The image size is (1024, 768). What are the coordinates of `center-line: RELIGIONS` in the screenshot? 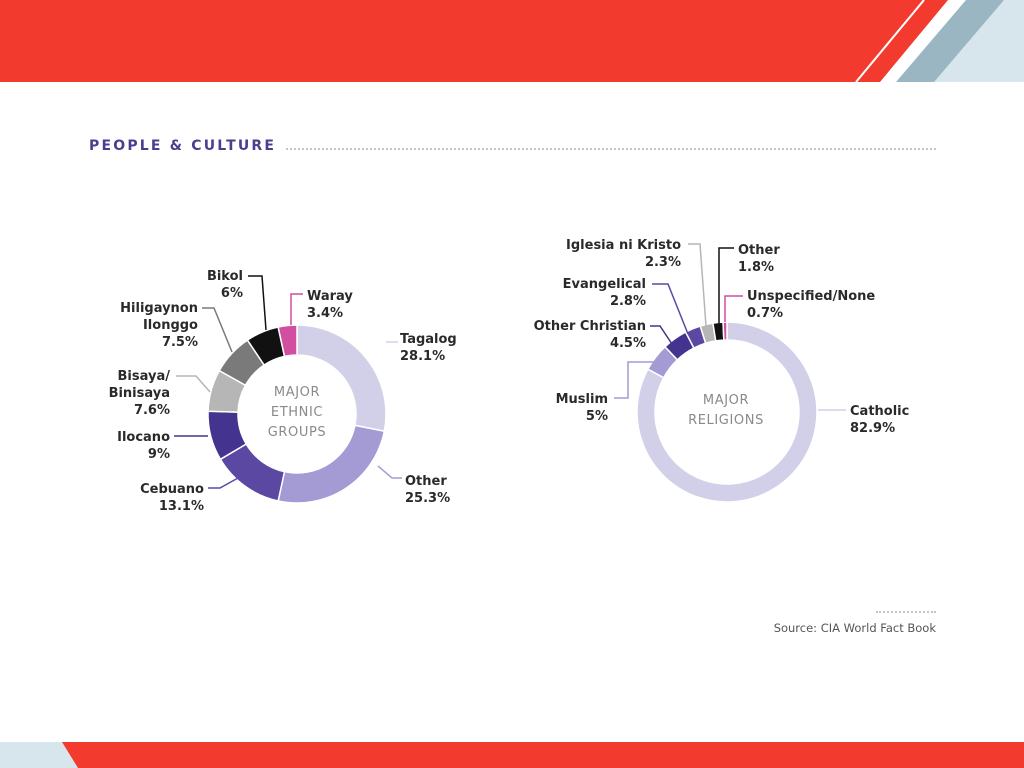 It's located at (726, 420).